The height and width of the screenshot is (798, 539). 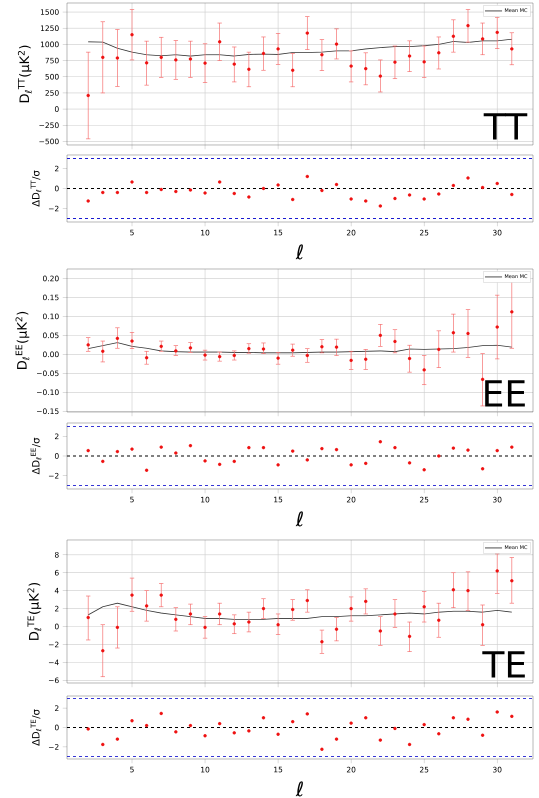 I want to click on annotation: TE, so click(x=503, y=664).